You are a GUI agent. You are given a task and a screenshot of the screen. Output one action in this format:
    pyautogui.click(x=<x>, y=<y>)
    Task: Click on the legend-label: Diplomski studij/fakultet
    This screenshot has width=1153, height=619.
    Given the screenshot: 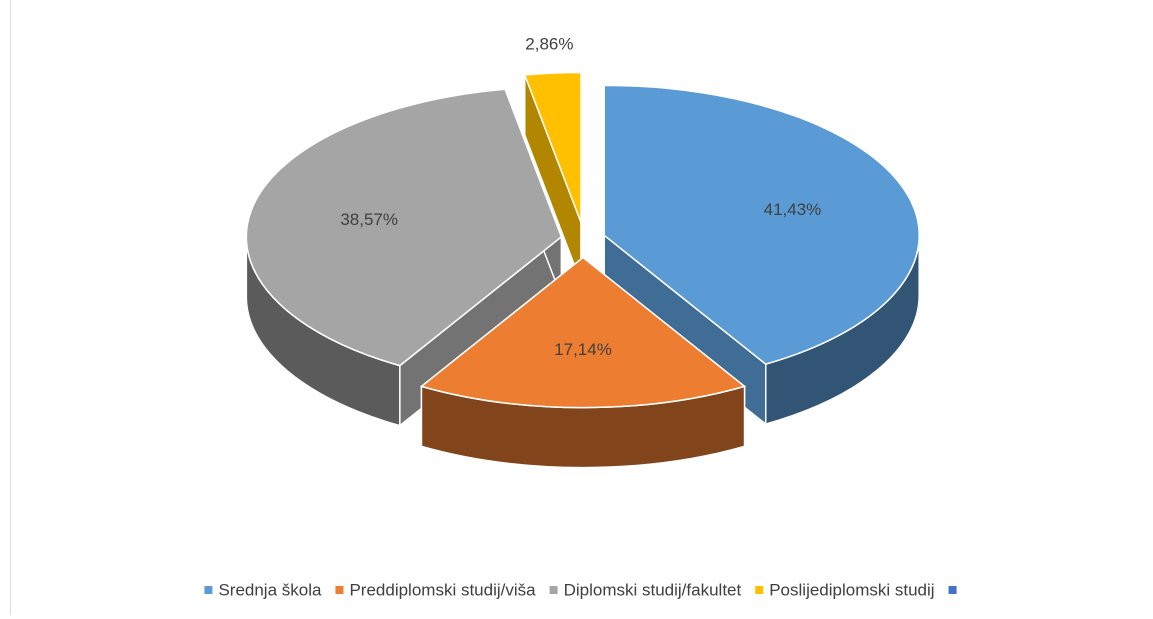 What is the action you would take?
    pyautogui.click(x=653, y=589)
    